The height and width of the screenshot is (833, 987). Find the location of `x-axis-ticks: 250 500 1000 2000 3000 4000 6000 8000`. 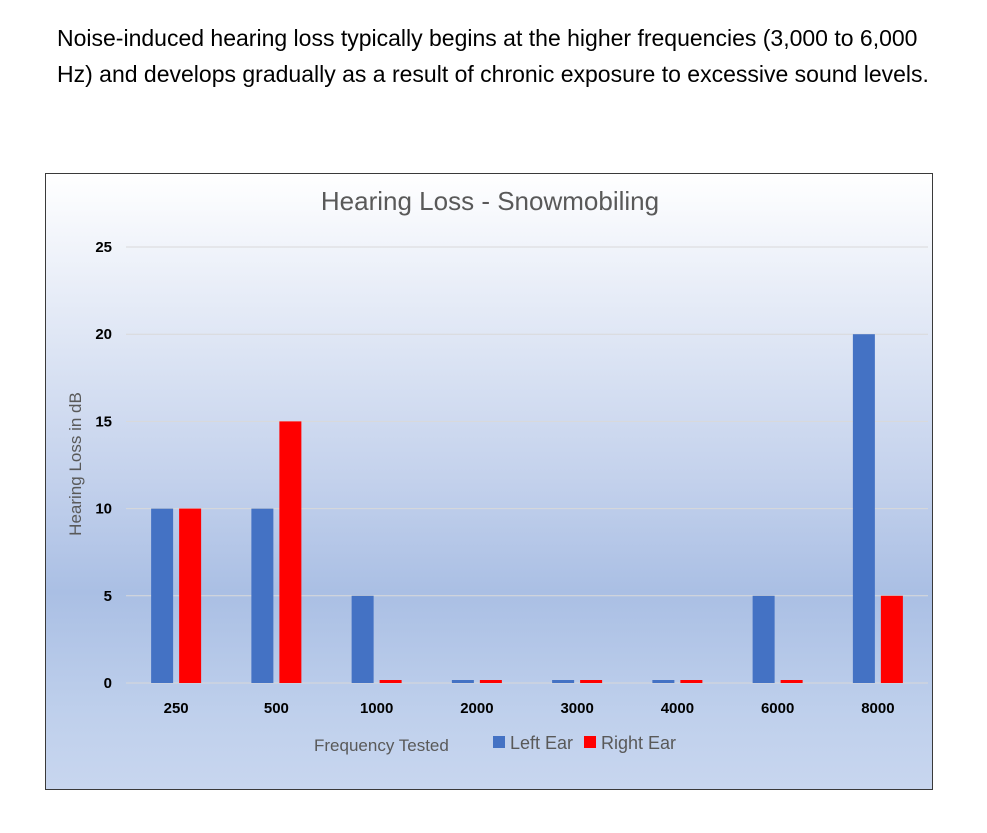

x-axis-ticks: 250 500 1000 2000 3000 4000 6000 8000 is located at coordinates (529, 708).